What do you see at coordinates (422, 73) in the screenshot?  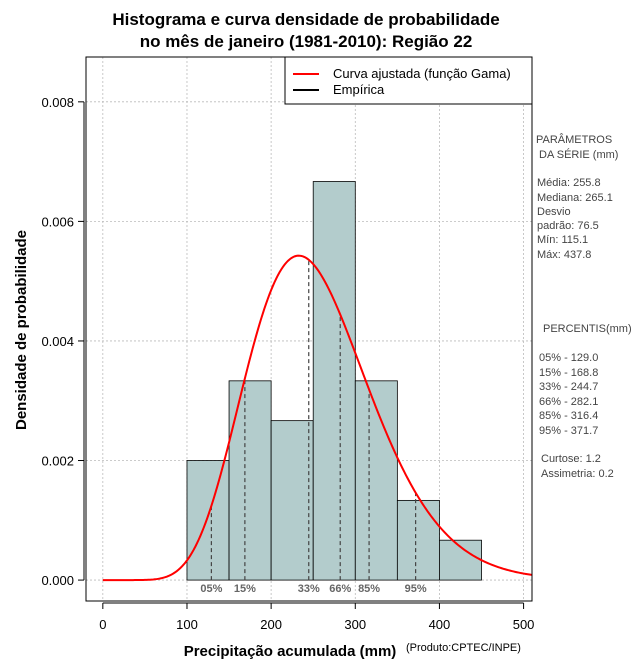 I see `legend-label-curve: Curva ajustada (função Gama)` at bounding box center [422, 73].